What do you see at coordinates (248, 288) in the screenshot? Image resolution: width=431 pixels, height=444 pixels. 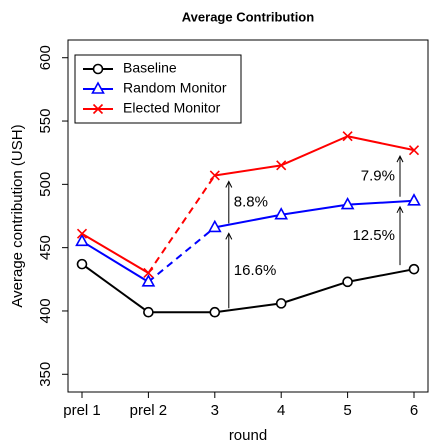 I see `series` at bounding box center [248, 288].